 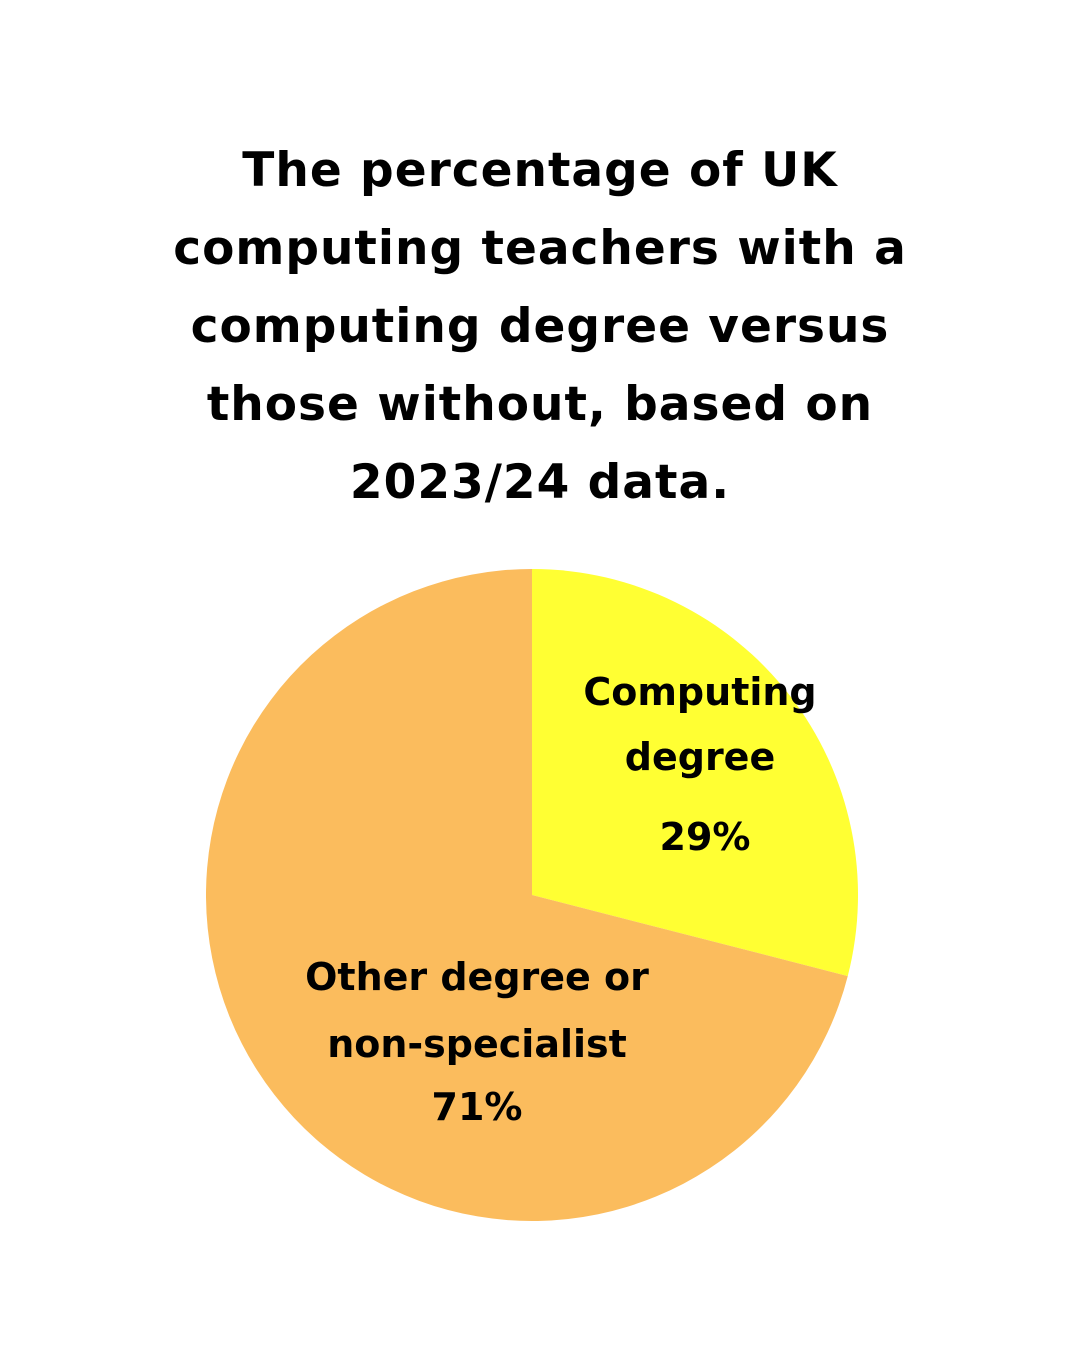 I want to click on slice-label-other-line1: Other degree or, so click(x=477, y=977).